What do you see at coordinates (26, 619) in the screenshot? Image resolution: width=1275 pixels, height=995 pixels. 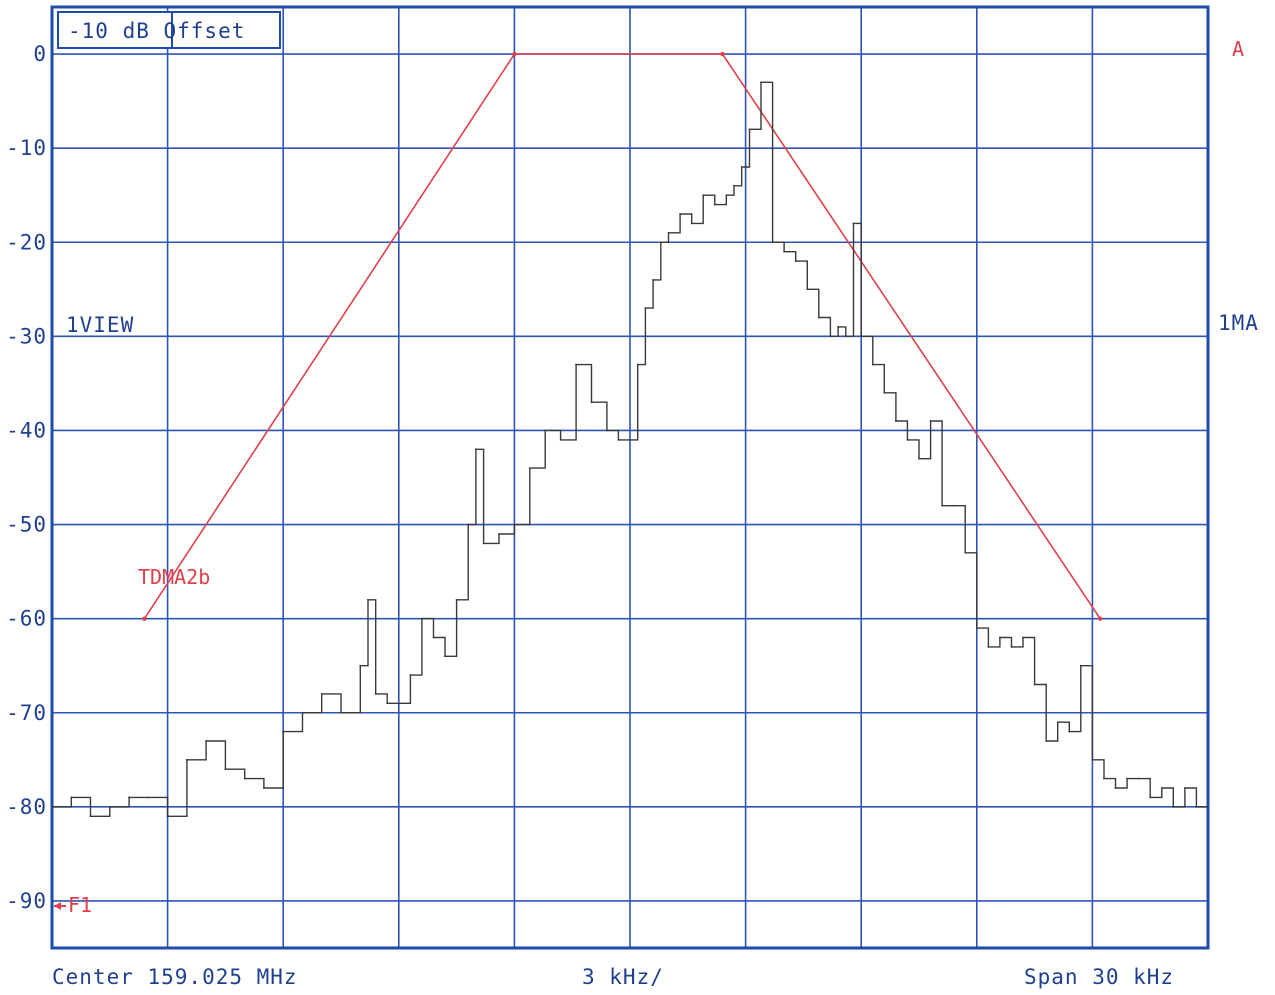 I see `y-tick-label: -60` at bounding box center [26, 619].